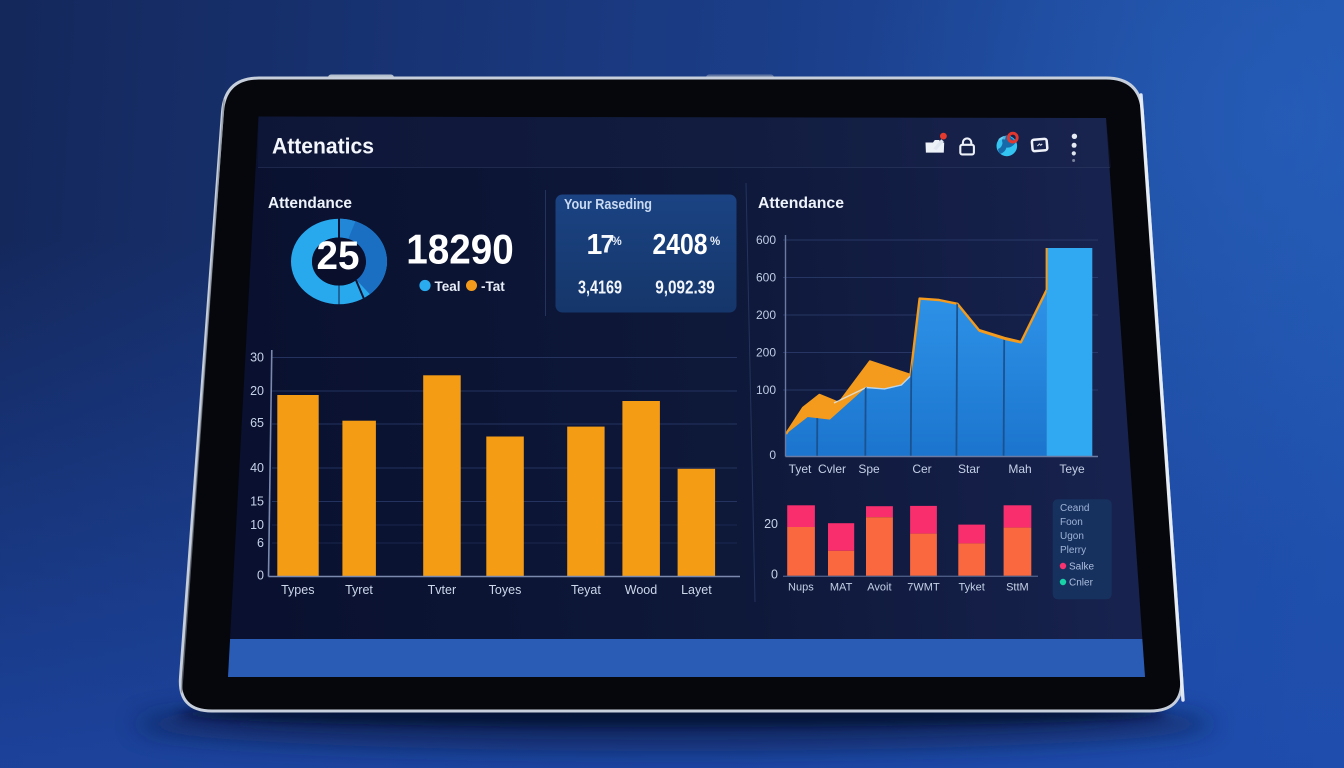 Image resolution: width=1344 pixels, height=768 pixels. Describe the element at coordinates (841, 588) in the screenshot. I see `svg-text: MAT` at that location.